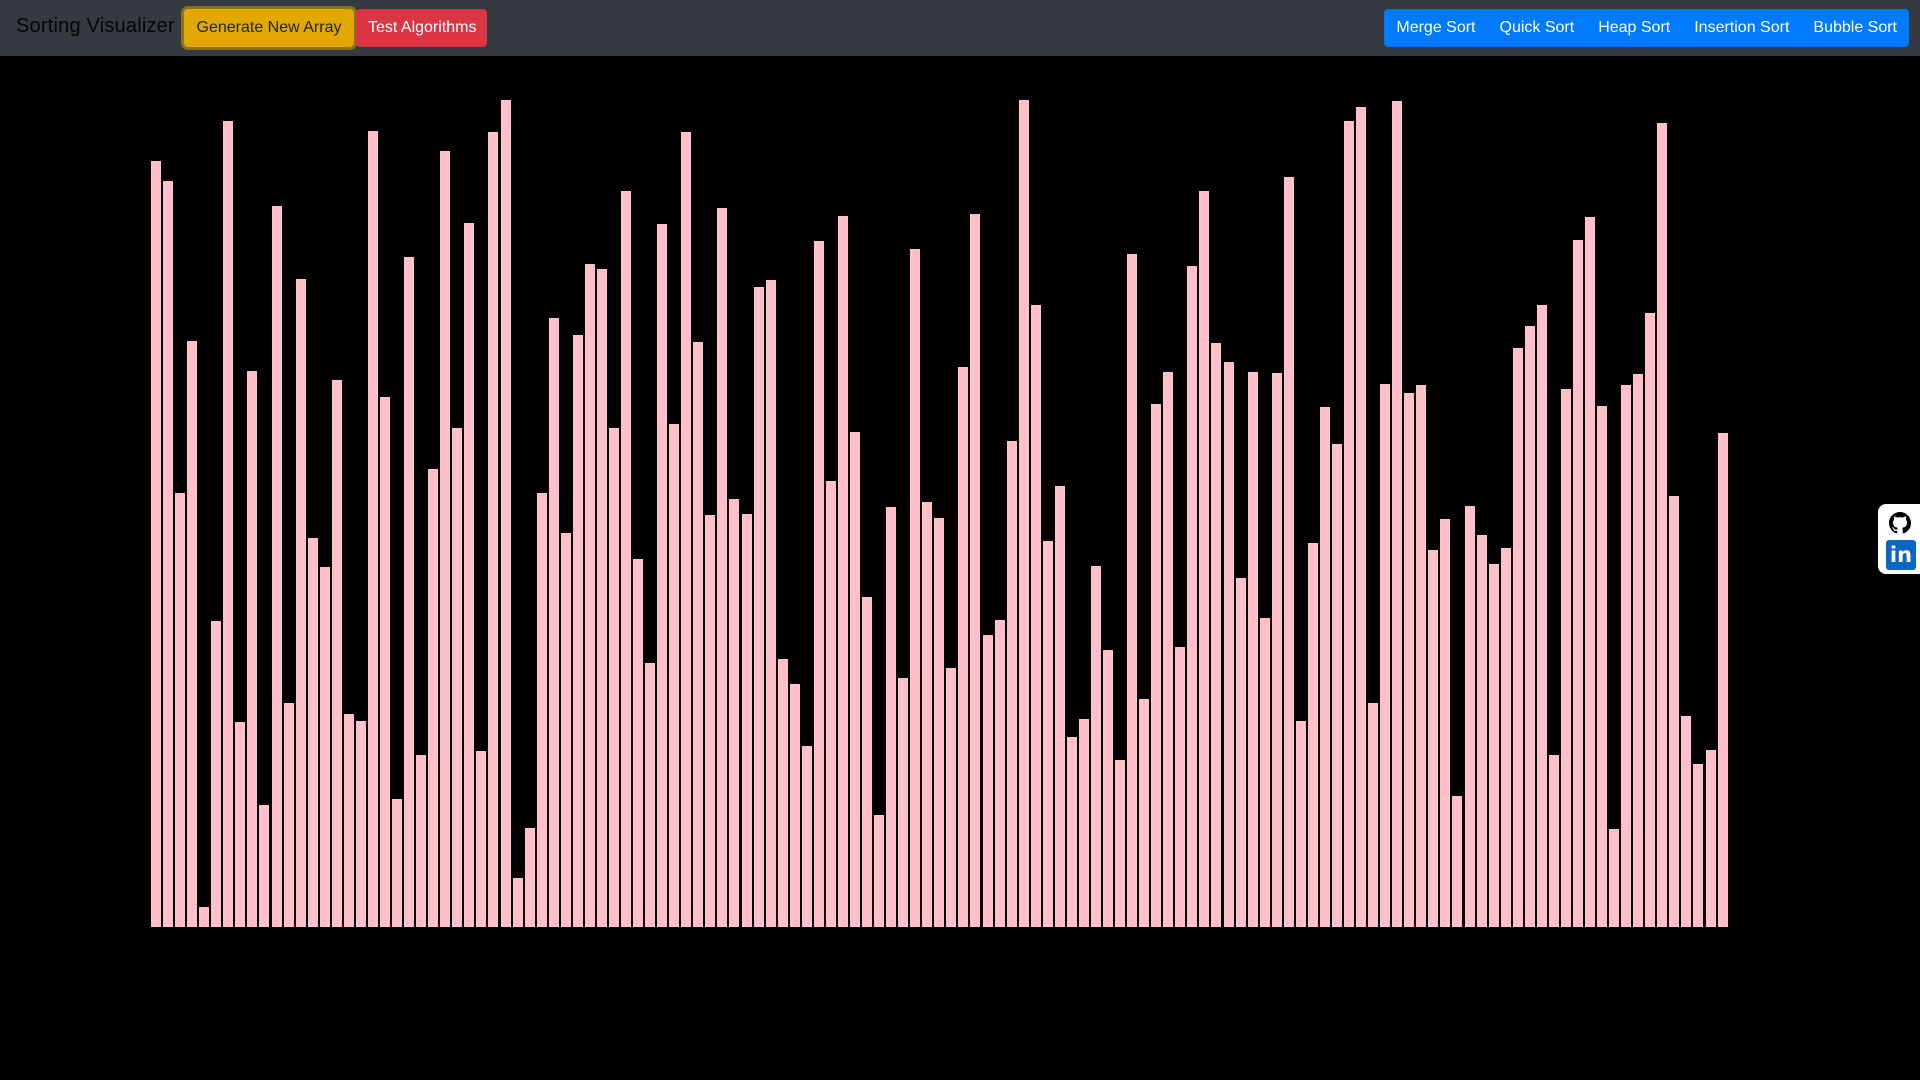 Image resolution: width=1920 pixels, height=1080 pixels. What do you see at coordinates (1435, 28) in the screenshot?
I see `merge-sort-button: Merge Sort` at bounding box center [1435, 28].